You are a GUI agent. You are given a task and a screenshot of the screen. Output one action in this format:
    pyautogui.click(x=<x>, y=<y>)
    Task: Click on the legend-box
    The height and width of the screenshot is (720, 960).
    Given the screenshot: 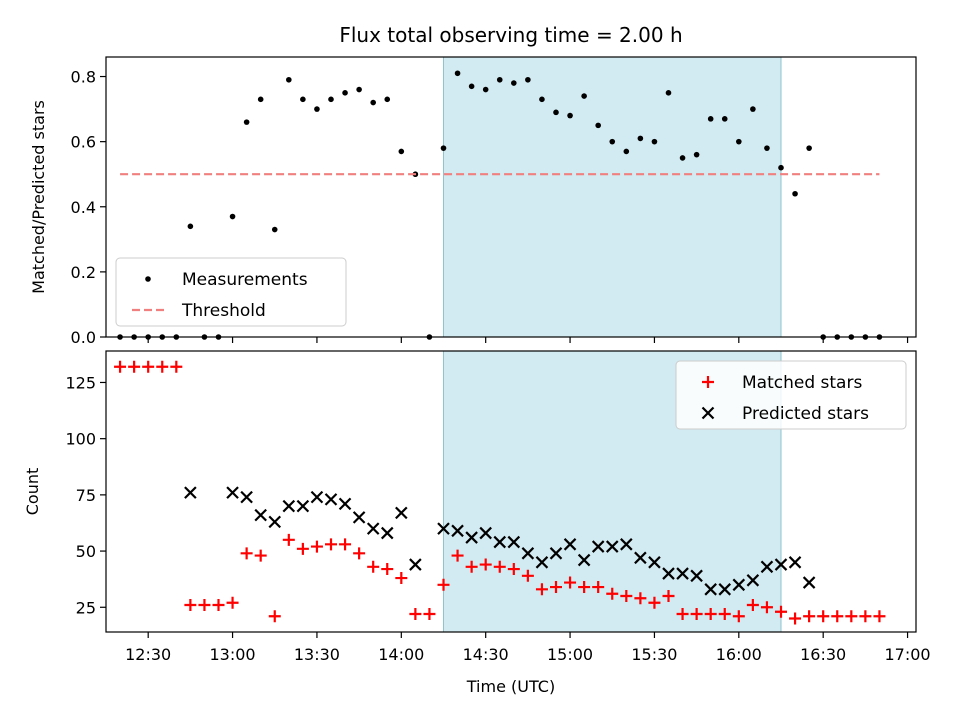 What is the action you would take?
    pyautogui.click(x=791, y=395)
    